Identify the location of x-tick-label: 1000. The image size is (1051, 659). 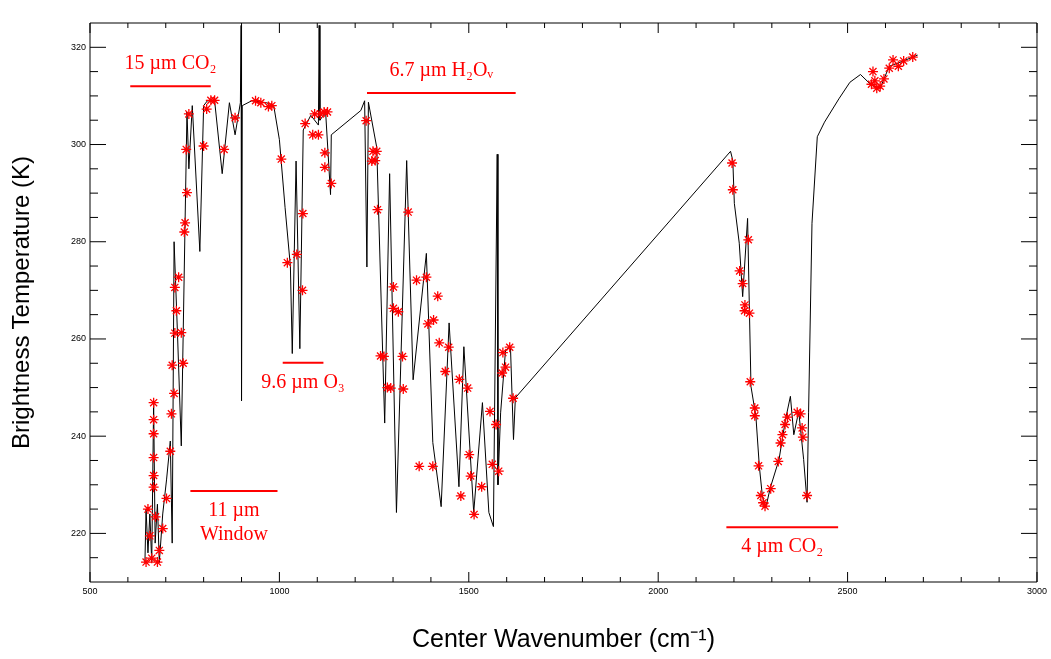
(279, 590).